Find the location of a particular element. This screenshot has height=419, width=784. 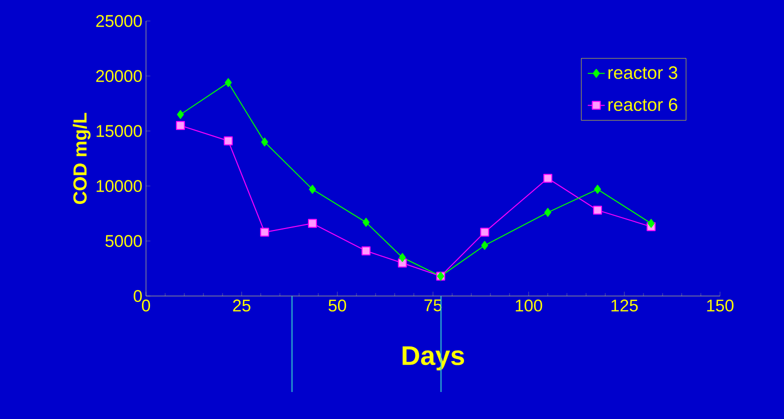

x-tick-label: 100 is located at coordinates (529, 306).